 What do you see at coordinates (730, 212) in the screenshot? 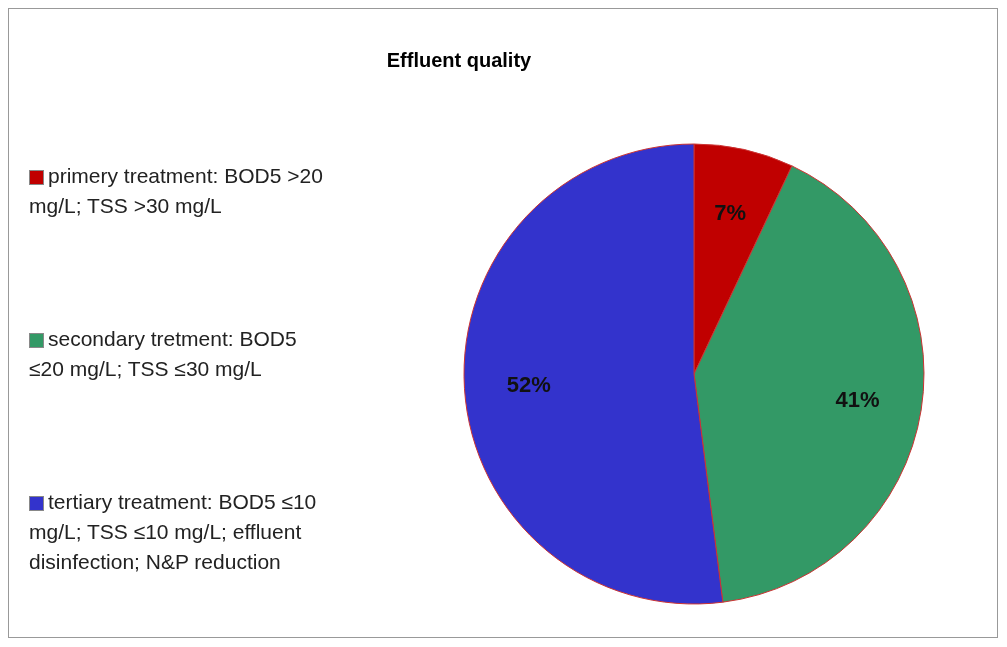
I see `data-label: 7%` at bounding box center [730, 212].